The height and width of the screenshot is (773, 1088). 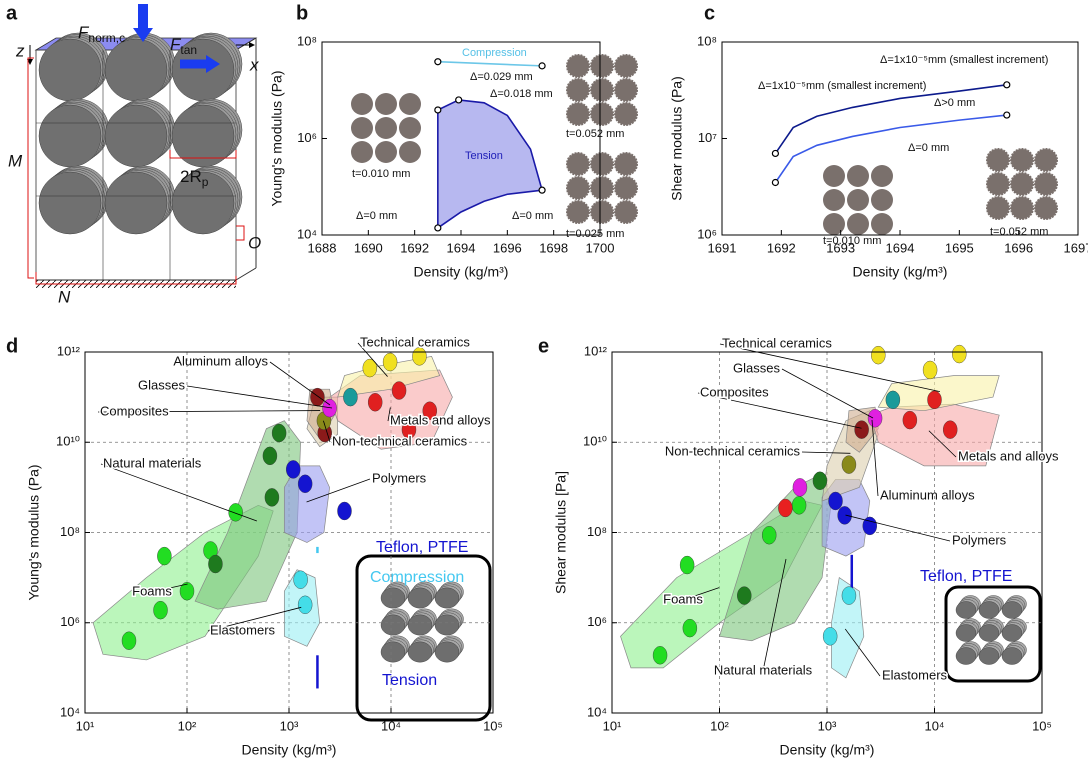 I want to click on dim-label: N, so click(x=64, y=296).